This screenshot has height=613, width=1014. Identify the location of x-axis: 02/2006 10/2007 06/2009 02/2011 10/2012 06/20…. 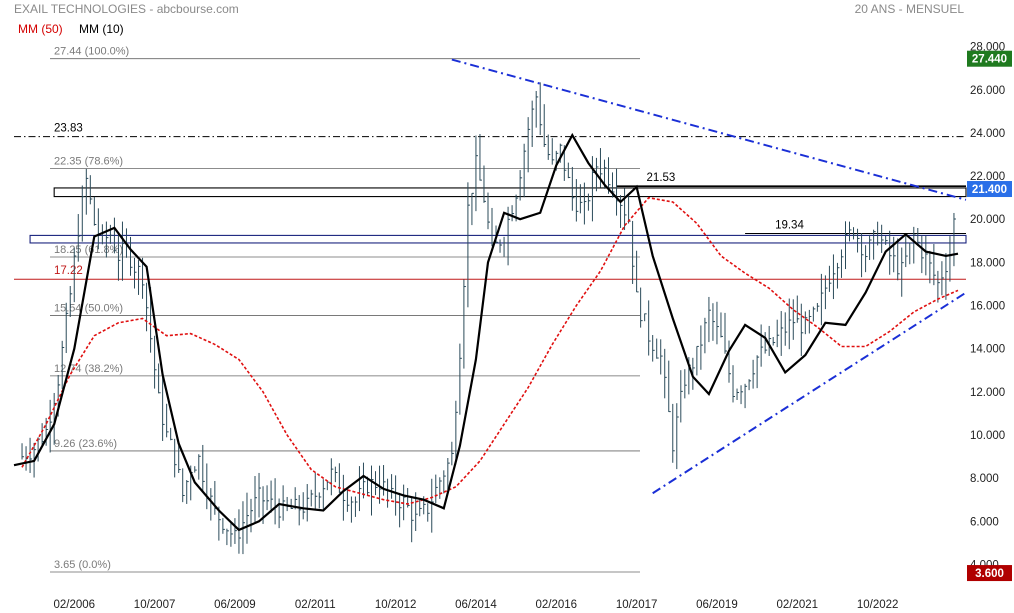
(475, 605).